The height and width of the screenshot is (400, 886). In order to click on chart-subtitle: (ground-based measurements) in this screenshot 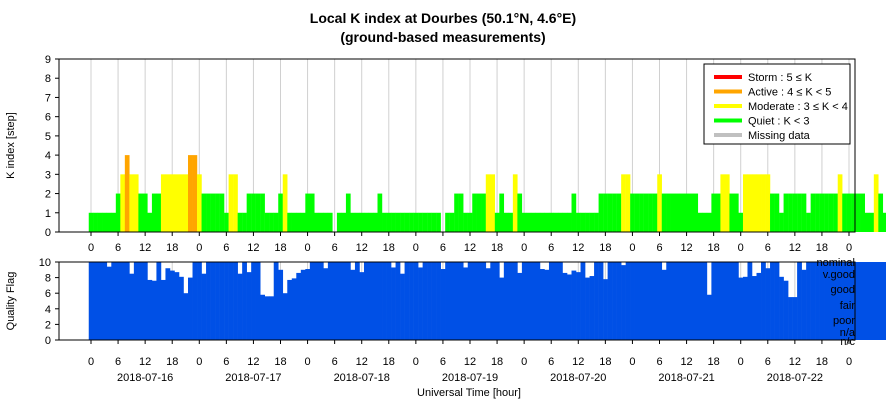, I will do `click(443, 37)`.